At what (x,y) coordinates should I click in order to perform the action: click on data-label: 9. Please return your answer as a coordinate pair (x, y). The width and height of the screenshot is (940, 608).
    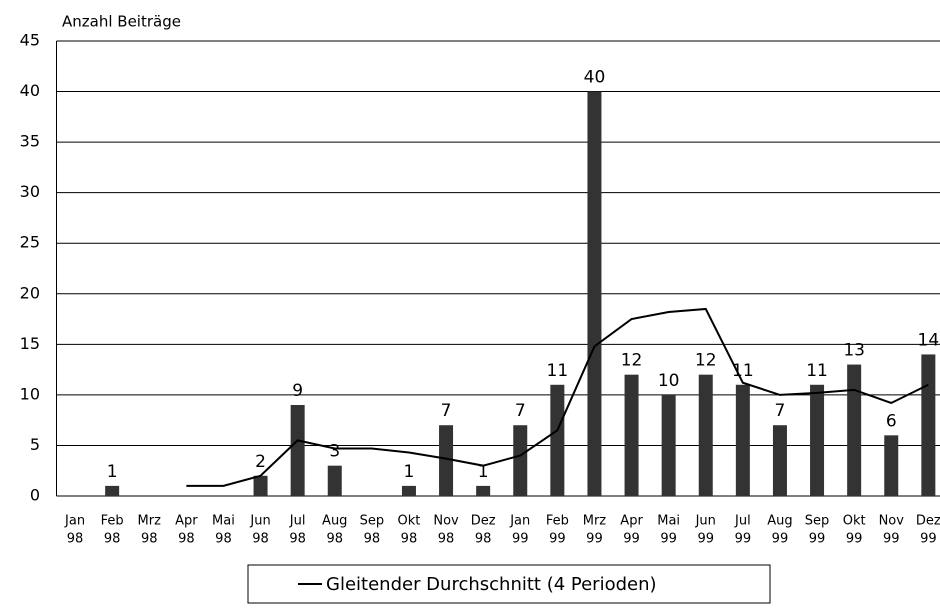
    Looking at the image, I should click on (297, 391).